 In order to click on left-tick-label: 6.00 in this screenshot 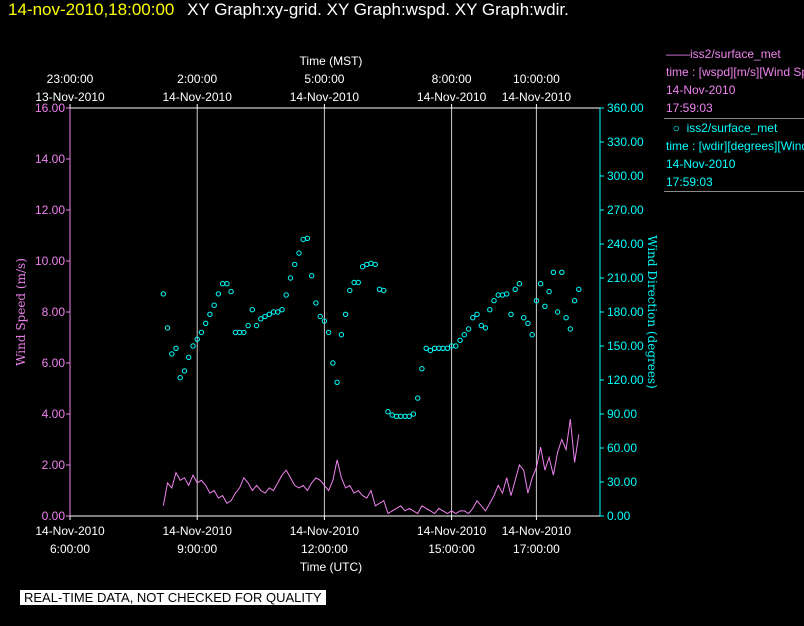, I will do `click(54, 363)`.